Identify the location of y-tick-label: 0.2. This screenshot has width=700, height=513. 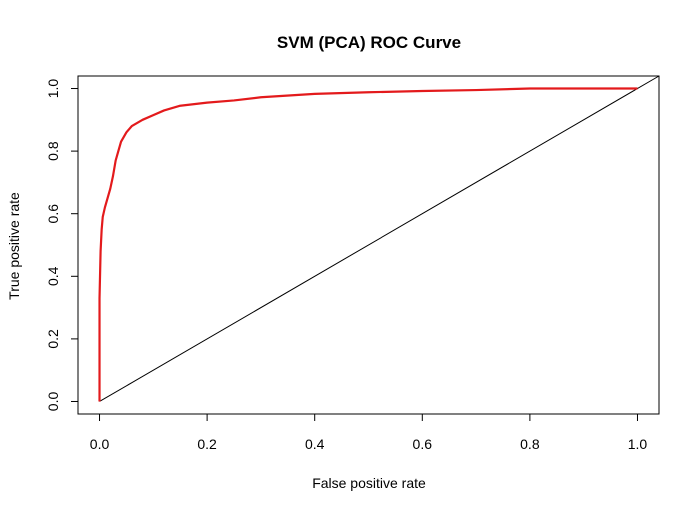
(53, 339).